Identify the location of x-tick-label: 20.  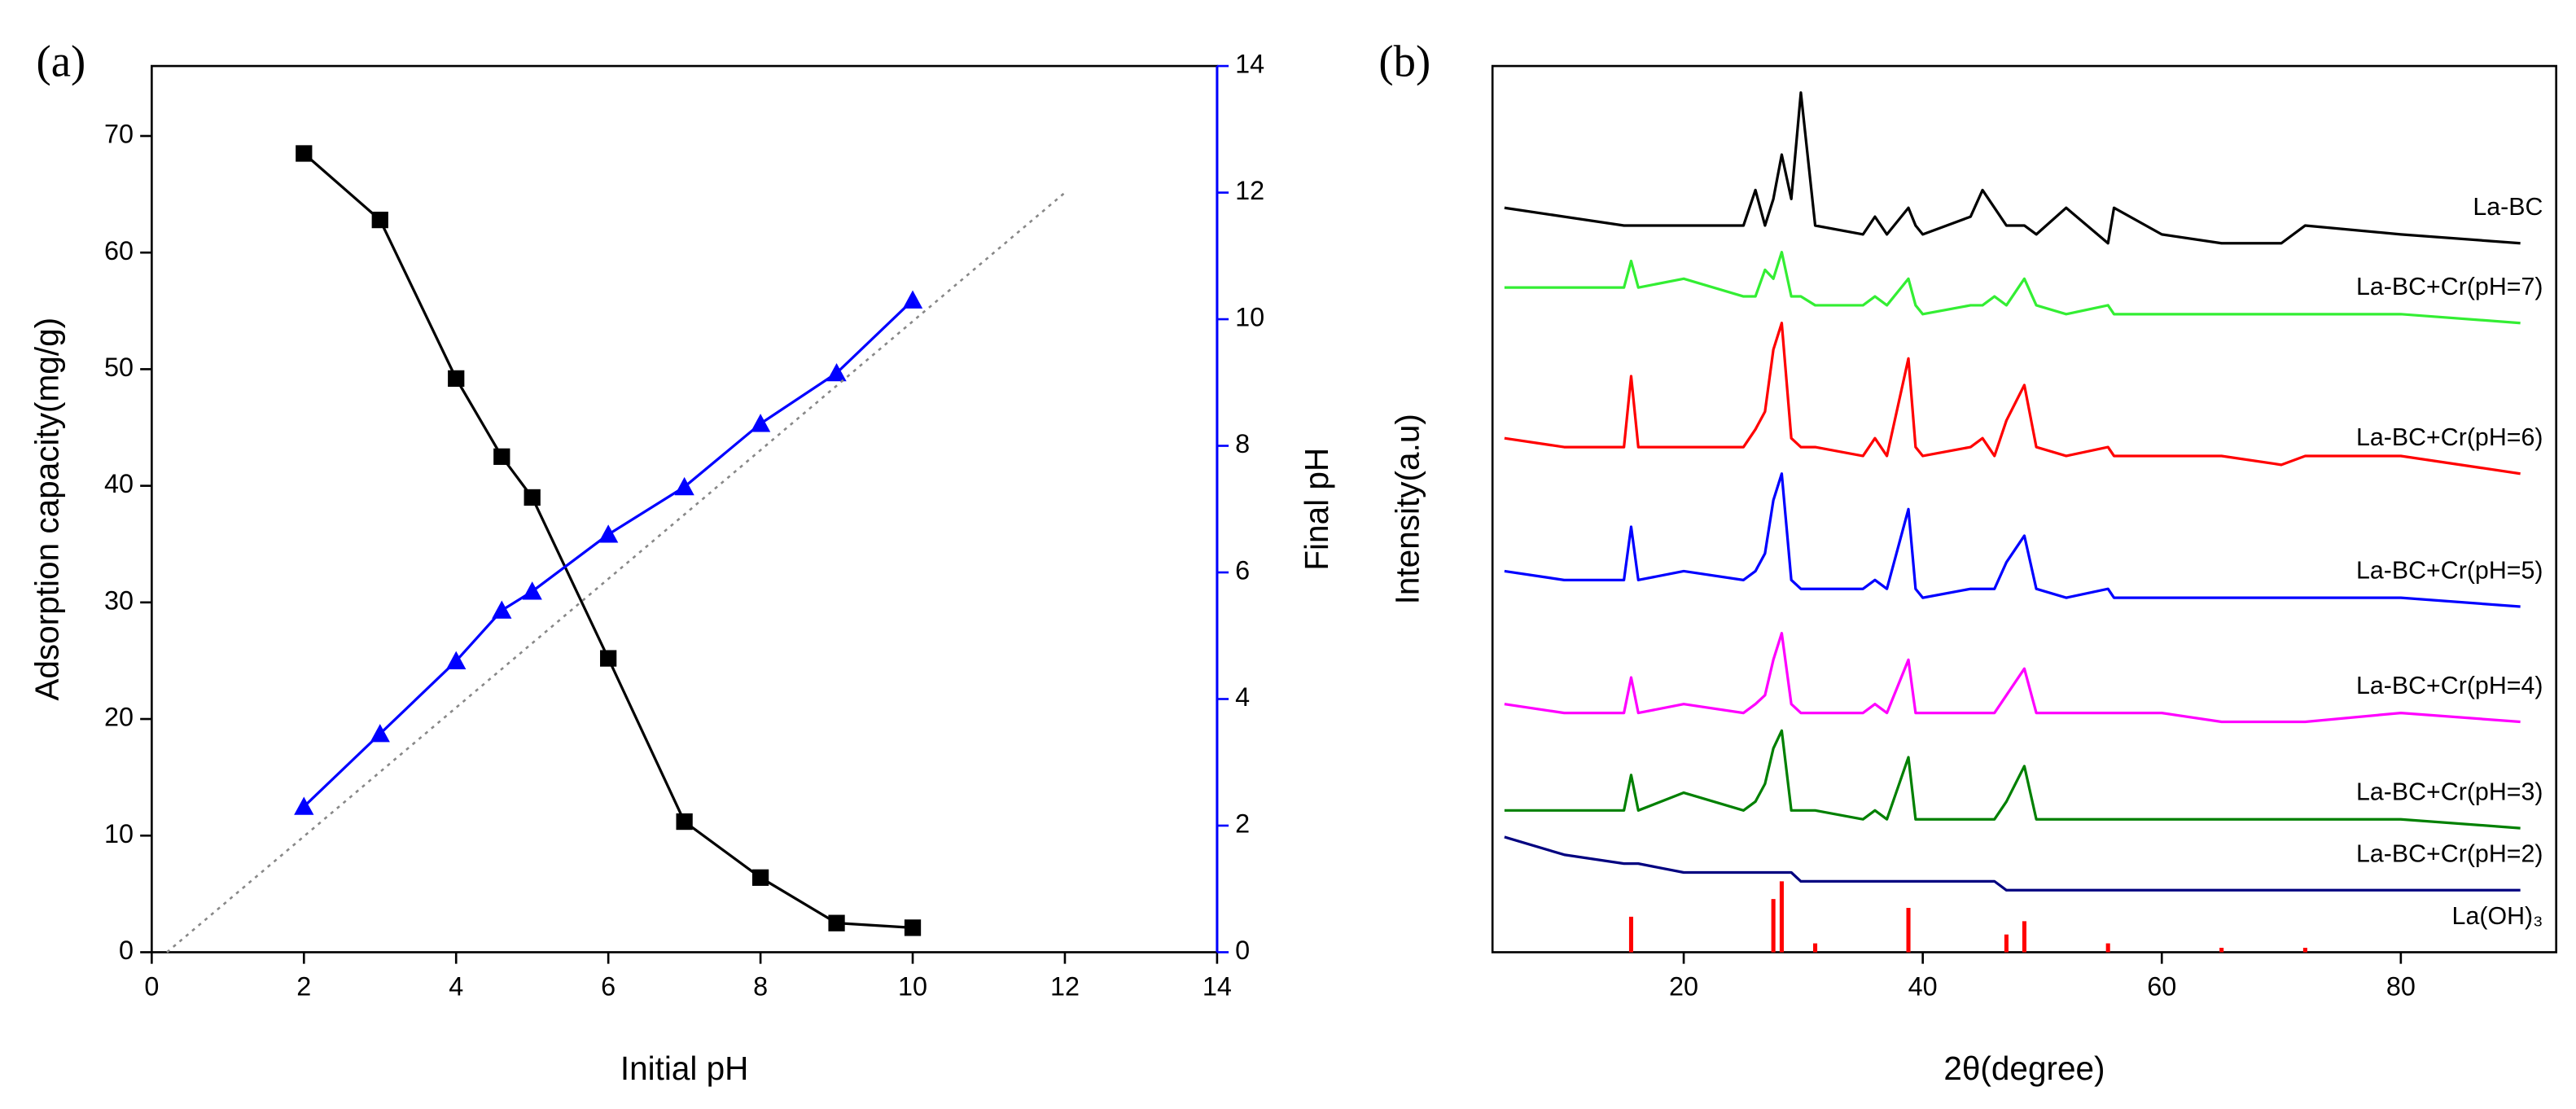
(1683, 987).